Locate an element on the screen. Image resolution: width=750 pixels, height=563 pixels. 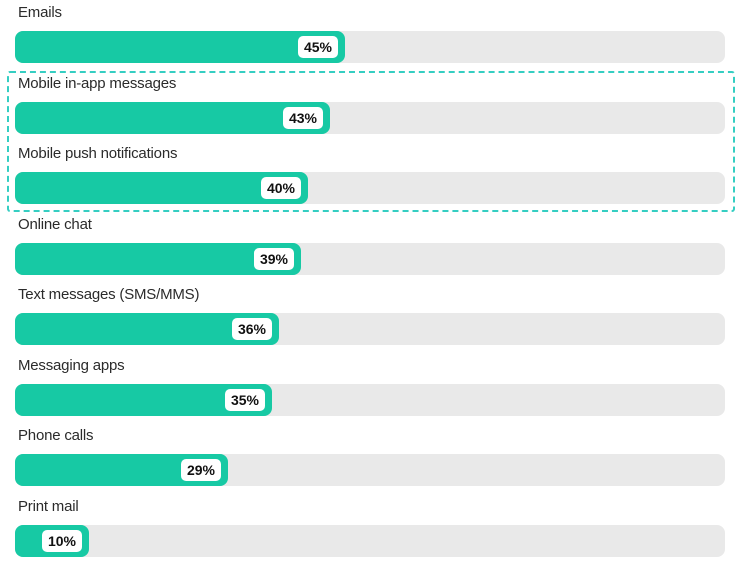
bar-row: Mobile push notifications 40% is located at coordinates (375, 174).